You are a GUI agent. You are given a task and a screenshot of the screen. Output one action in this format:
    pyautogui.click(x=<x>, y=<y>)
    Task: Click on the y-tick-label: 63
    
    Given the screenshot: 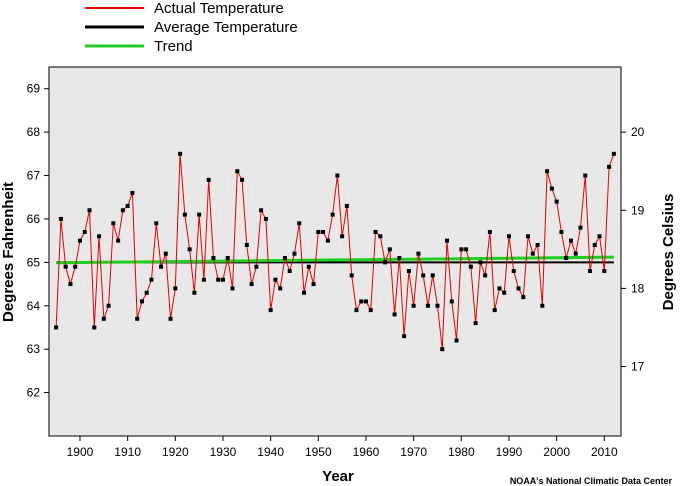 What is the action you would take?
    pyautogui.click(x=34, y=349)
    